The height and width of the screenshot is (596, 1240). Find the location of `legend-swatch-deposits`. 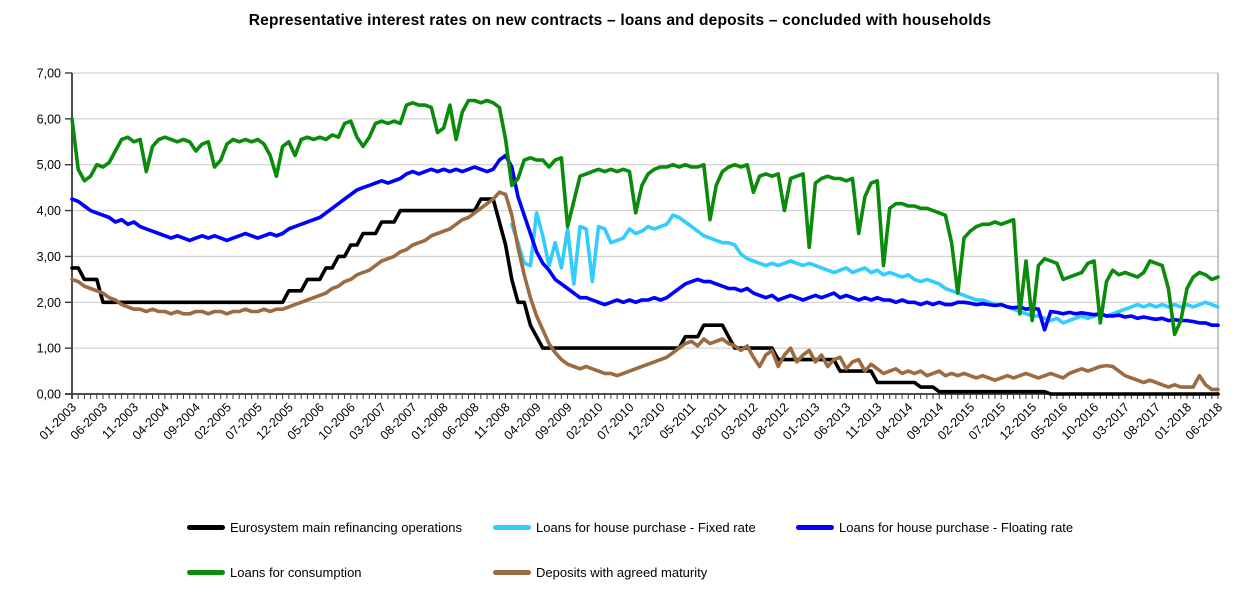

legend-swatch-deposits is located at coordinates (512, 572).